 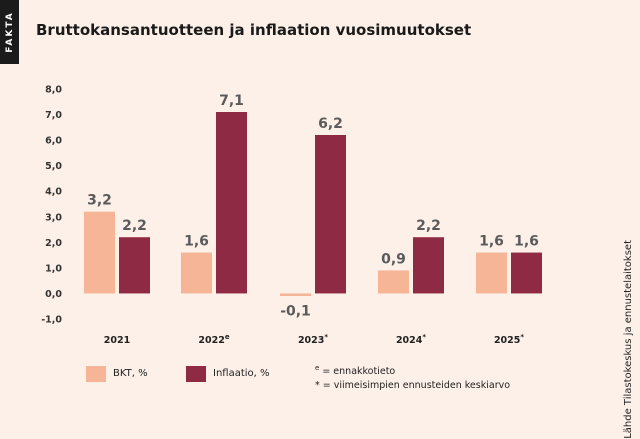 What do you see at coordinates (130, 373) in the screenshot?
I see `legend-label-bkt: BKT, %` at bounding box center [130, 373].